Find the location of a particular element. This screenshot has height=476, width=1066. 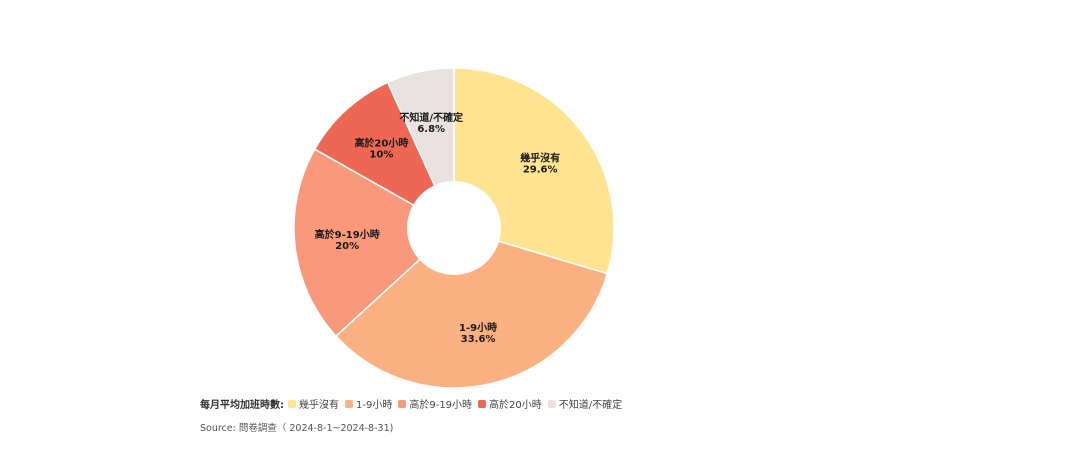

slice-label-3: 高於20小時 10% is located at coordinates (381, 149).